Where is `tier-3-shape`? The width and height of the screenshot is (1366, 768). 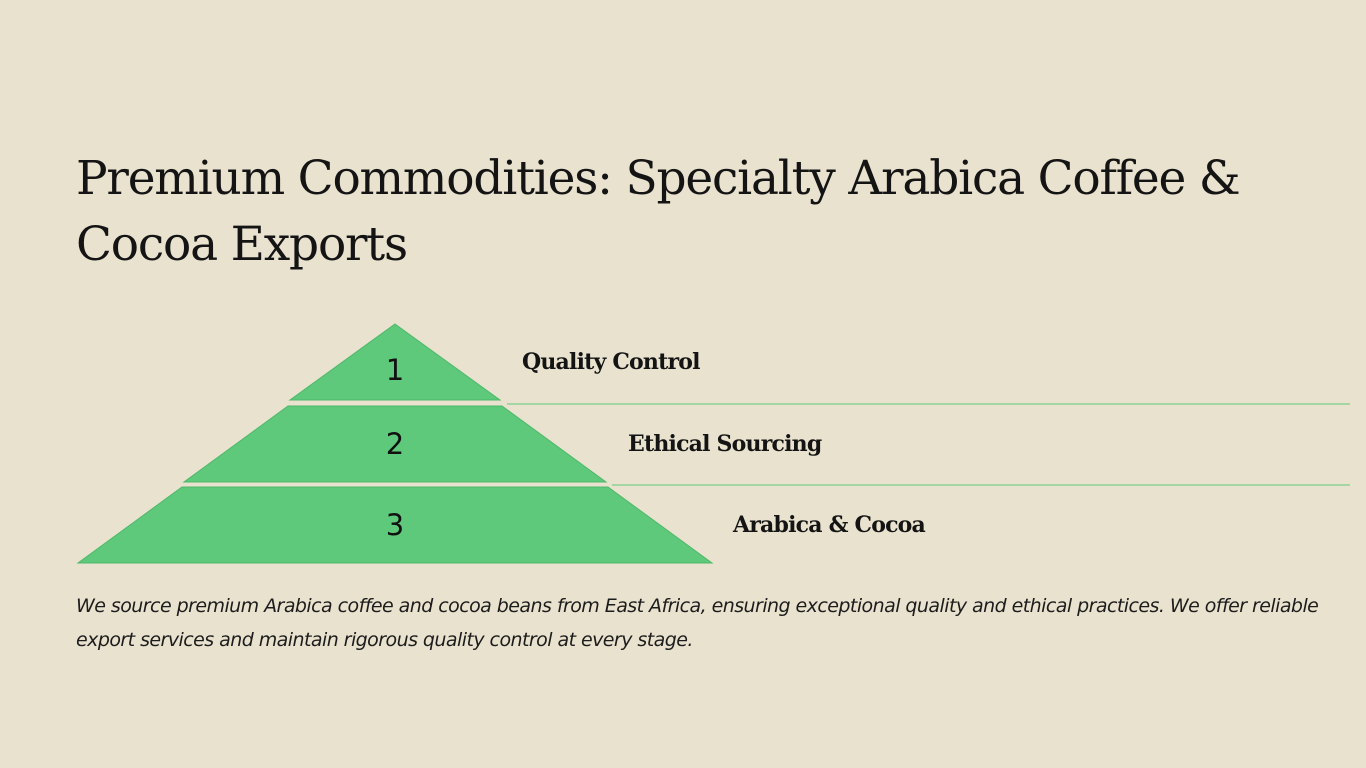
tier-3-shape is located at coordinates (395, 525).